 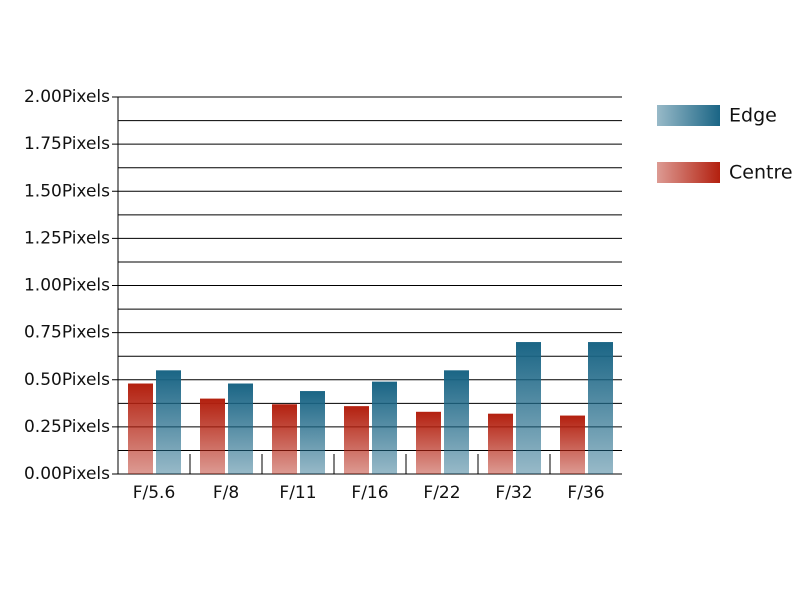 I want to click on y-tick-label: 1.25Pixels, so click(x=67, y=238).